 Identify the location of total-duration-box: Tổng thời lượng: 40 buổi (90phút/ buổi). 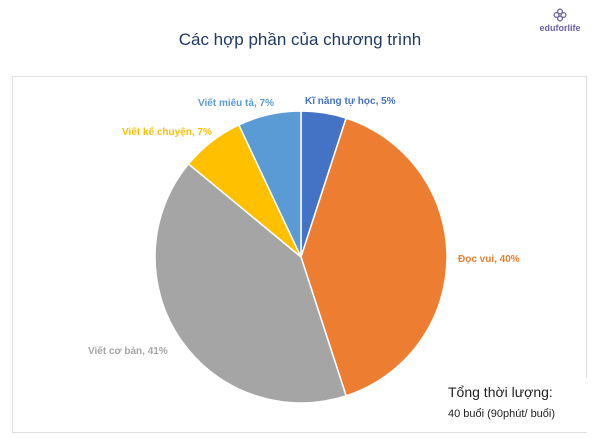
(510, 405).